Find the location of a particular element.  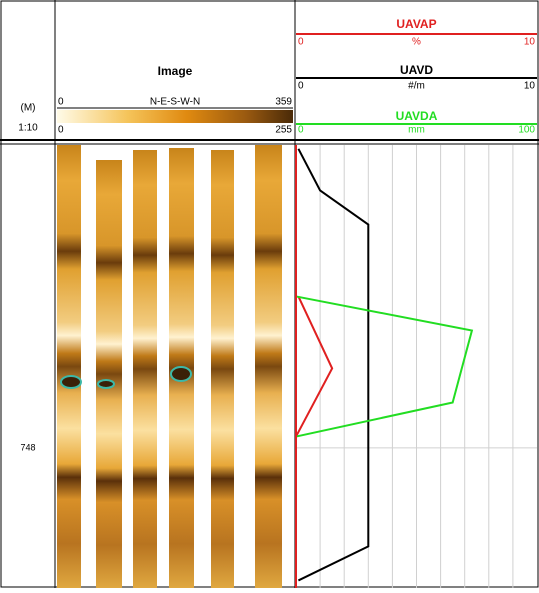

color-min: 0 is located at coordinates (61, 130).